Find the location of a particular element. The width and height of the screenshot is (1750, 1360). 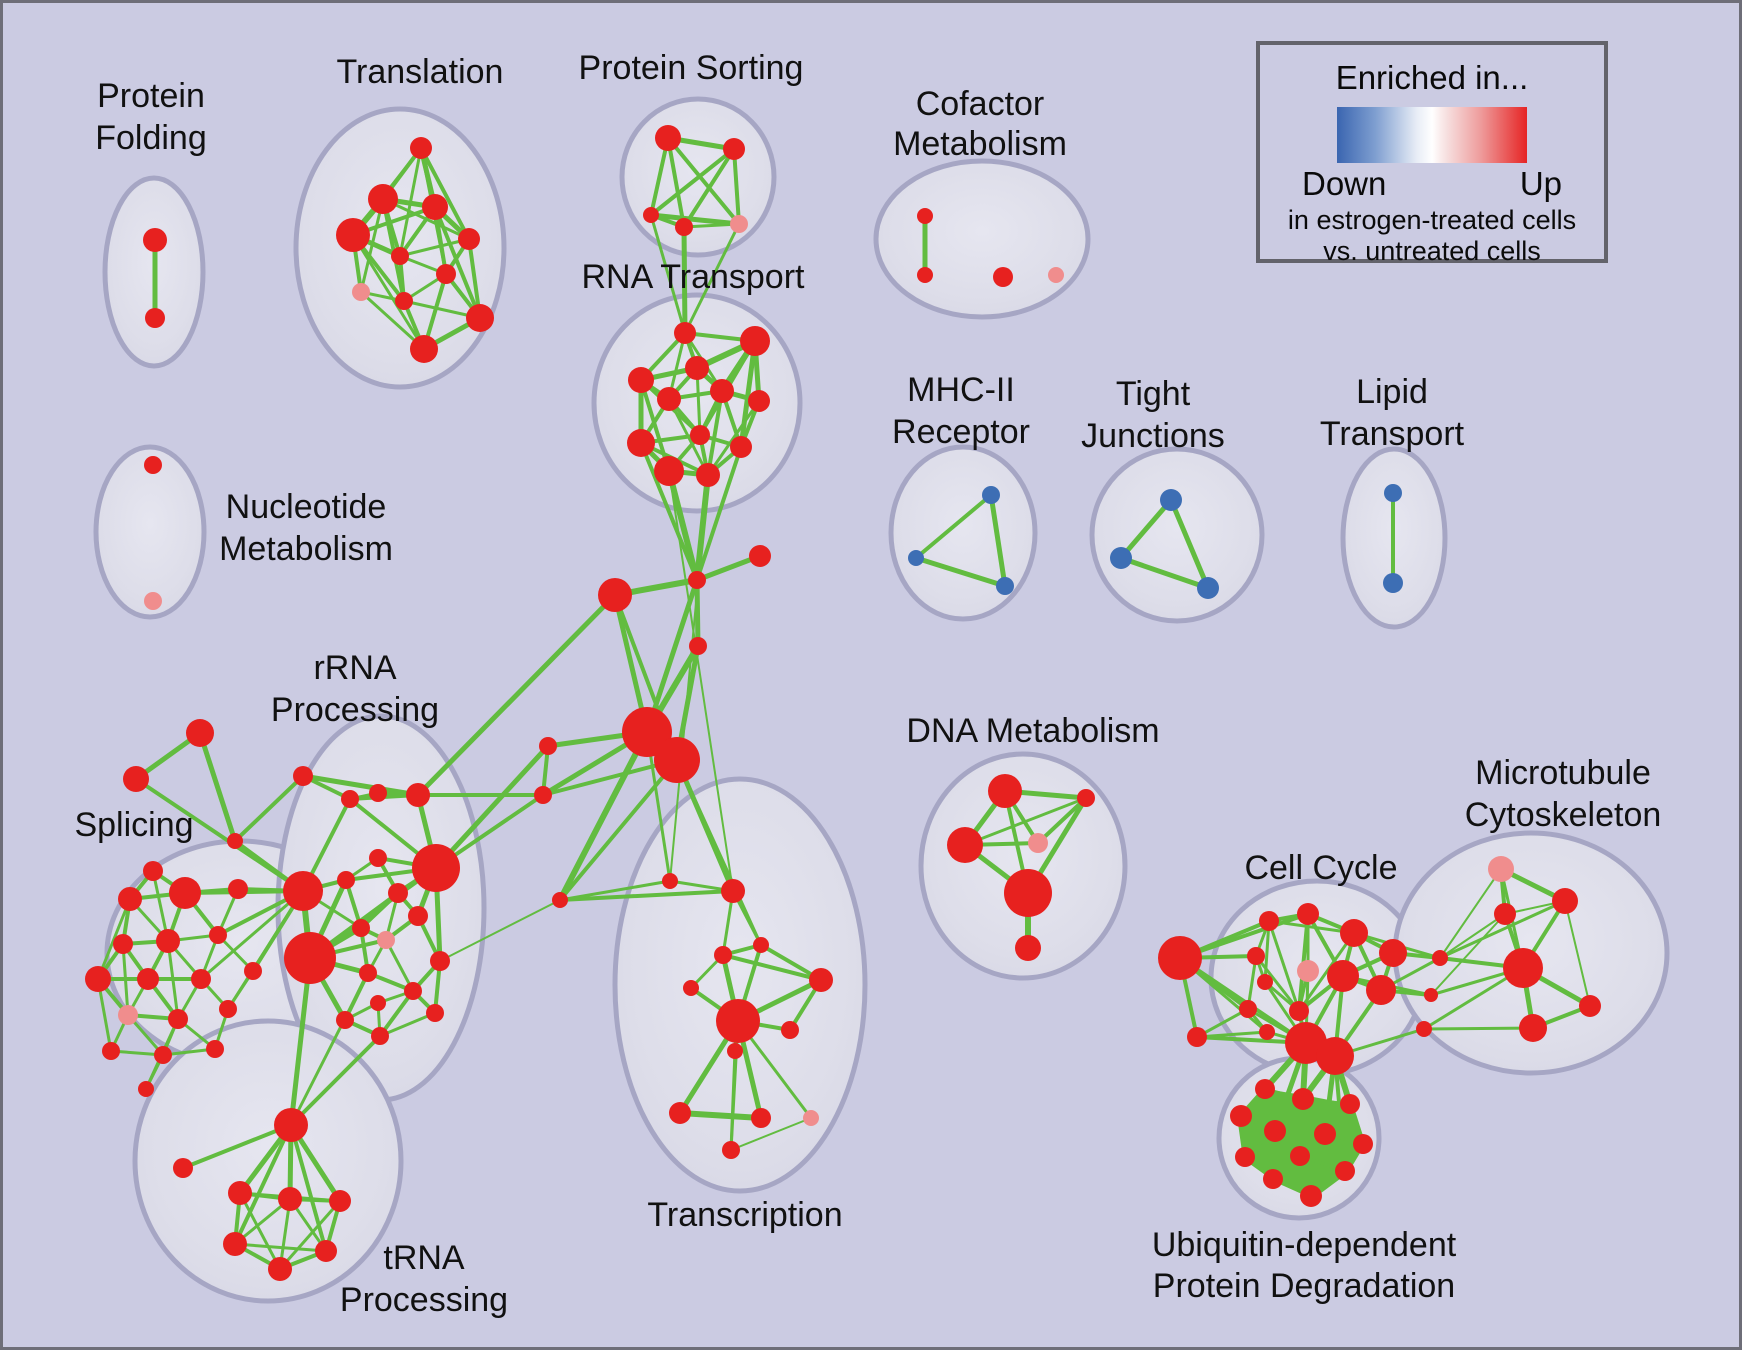

network-node-ps4 is located at coordinates (684, 227).